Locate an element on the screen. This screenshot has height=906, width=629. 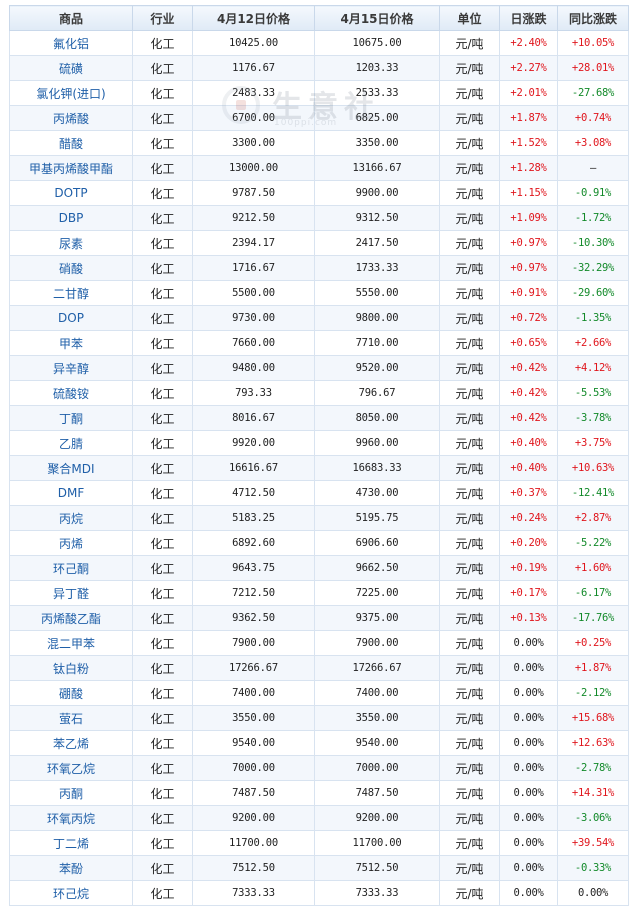
yoy-change-cell: +39.54% is located at coordinates (593, 843).